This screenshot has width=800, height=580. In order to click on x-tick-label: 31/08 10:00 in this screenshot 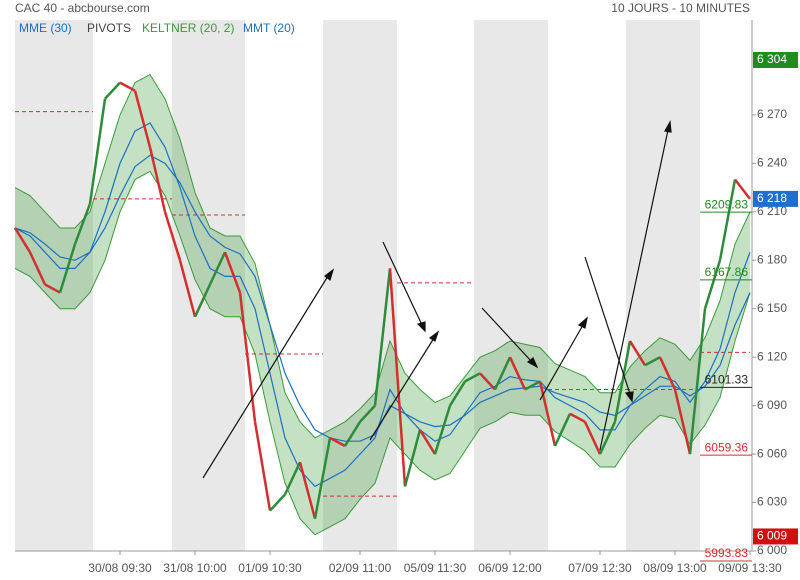, I will do `click(195, 568)`.